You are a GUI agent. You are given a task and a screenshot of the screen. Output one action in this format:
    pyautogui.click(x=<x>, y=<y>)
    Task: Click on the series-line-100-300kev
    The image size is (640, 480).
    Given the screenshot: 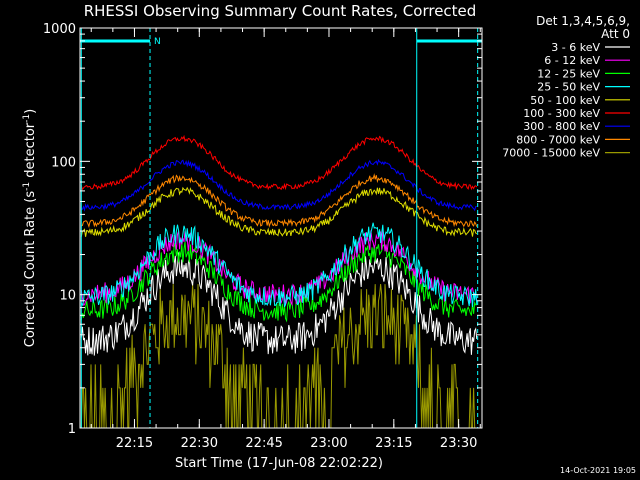 What is the action you would take?
    pyautogui.click(x=279, y=162)
    